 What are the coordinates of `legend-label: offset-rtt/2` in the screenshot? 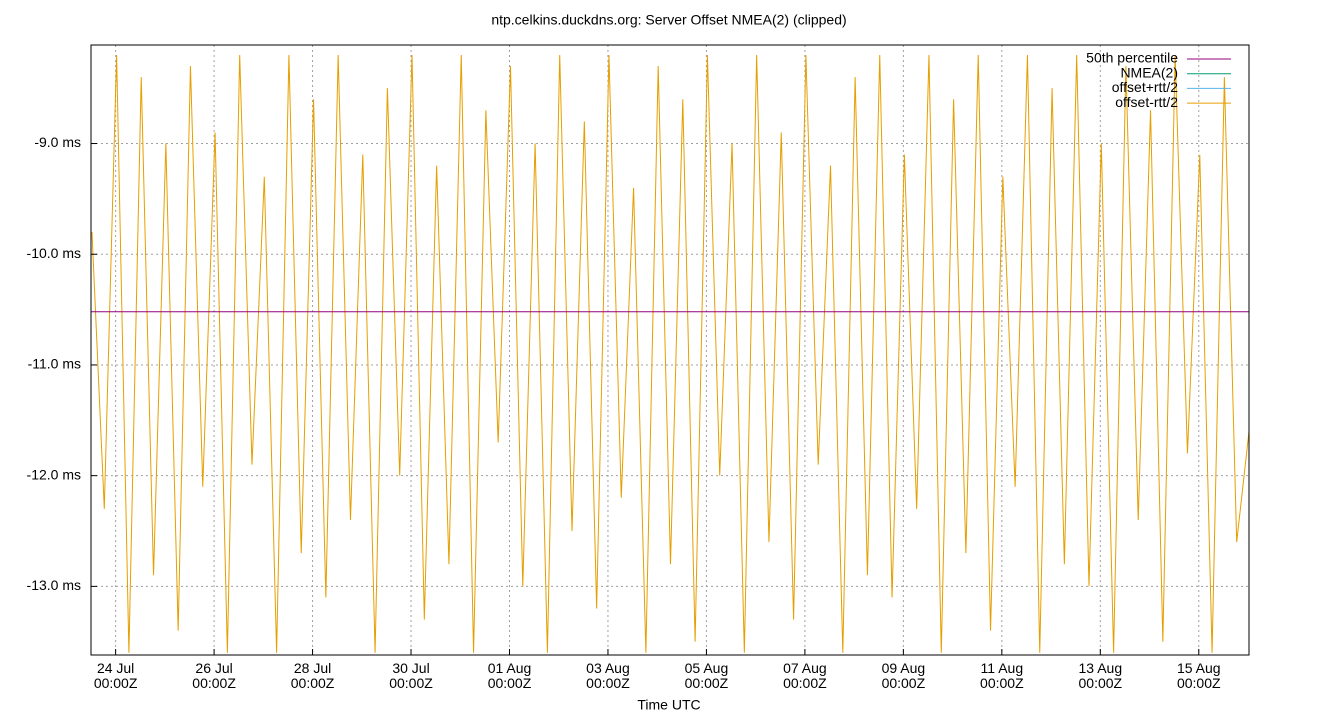 It's located at (1146, 102).